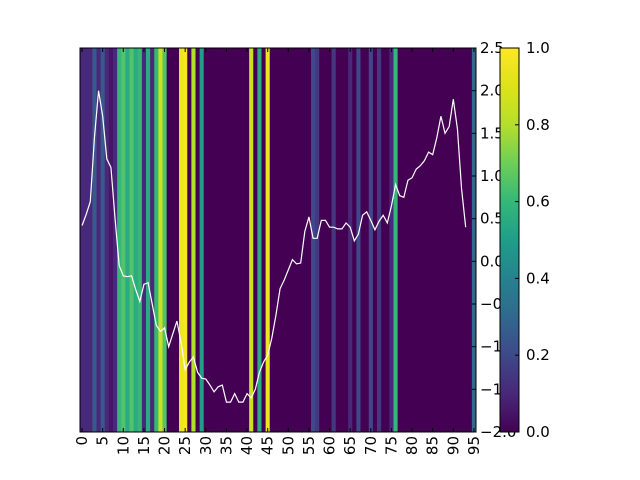  What do you see at coordinates (453, 445) in the screenshot?
I see `x-tick-label: 90` at bounding box center [453, 445].